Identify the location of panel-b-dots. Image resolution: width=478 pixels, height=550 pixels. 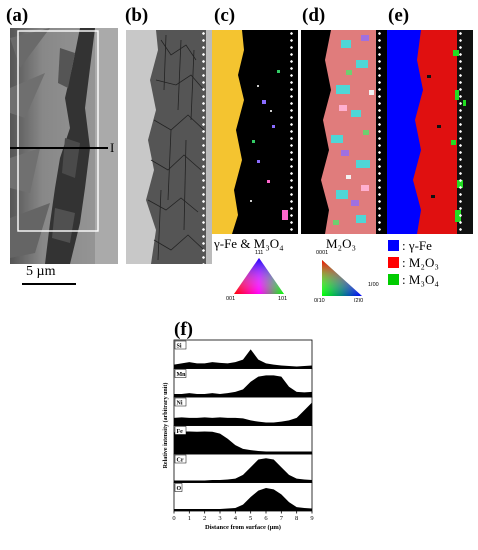
(203, 147).